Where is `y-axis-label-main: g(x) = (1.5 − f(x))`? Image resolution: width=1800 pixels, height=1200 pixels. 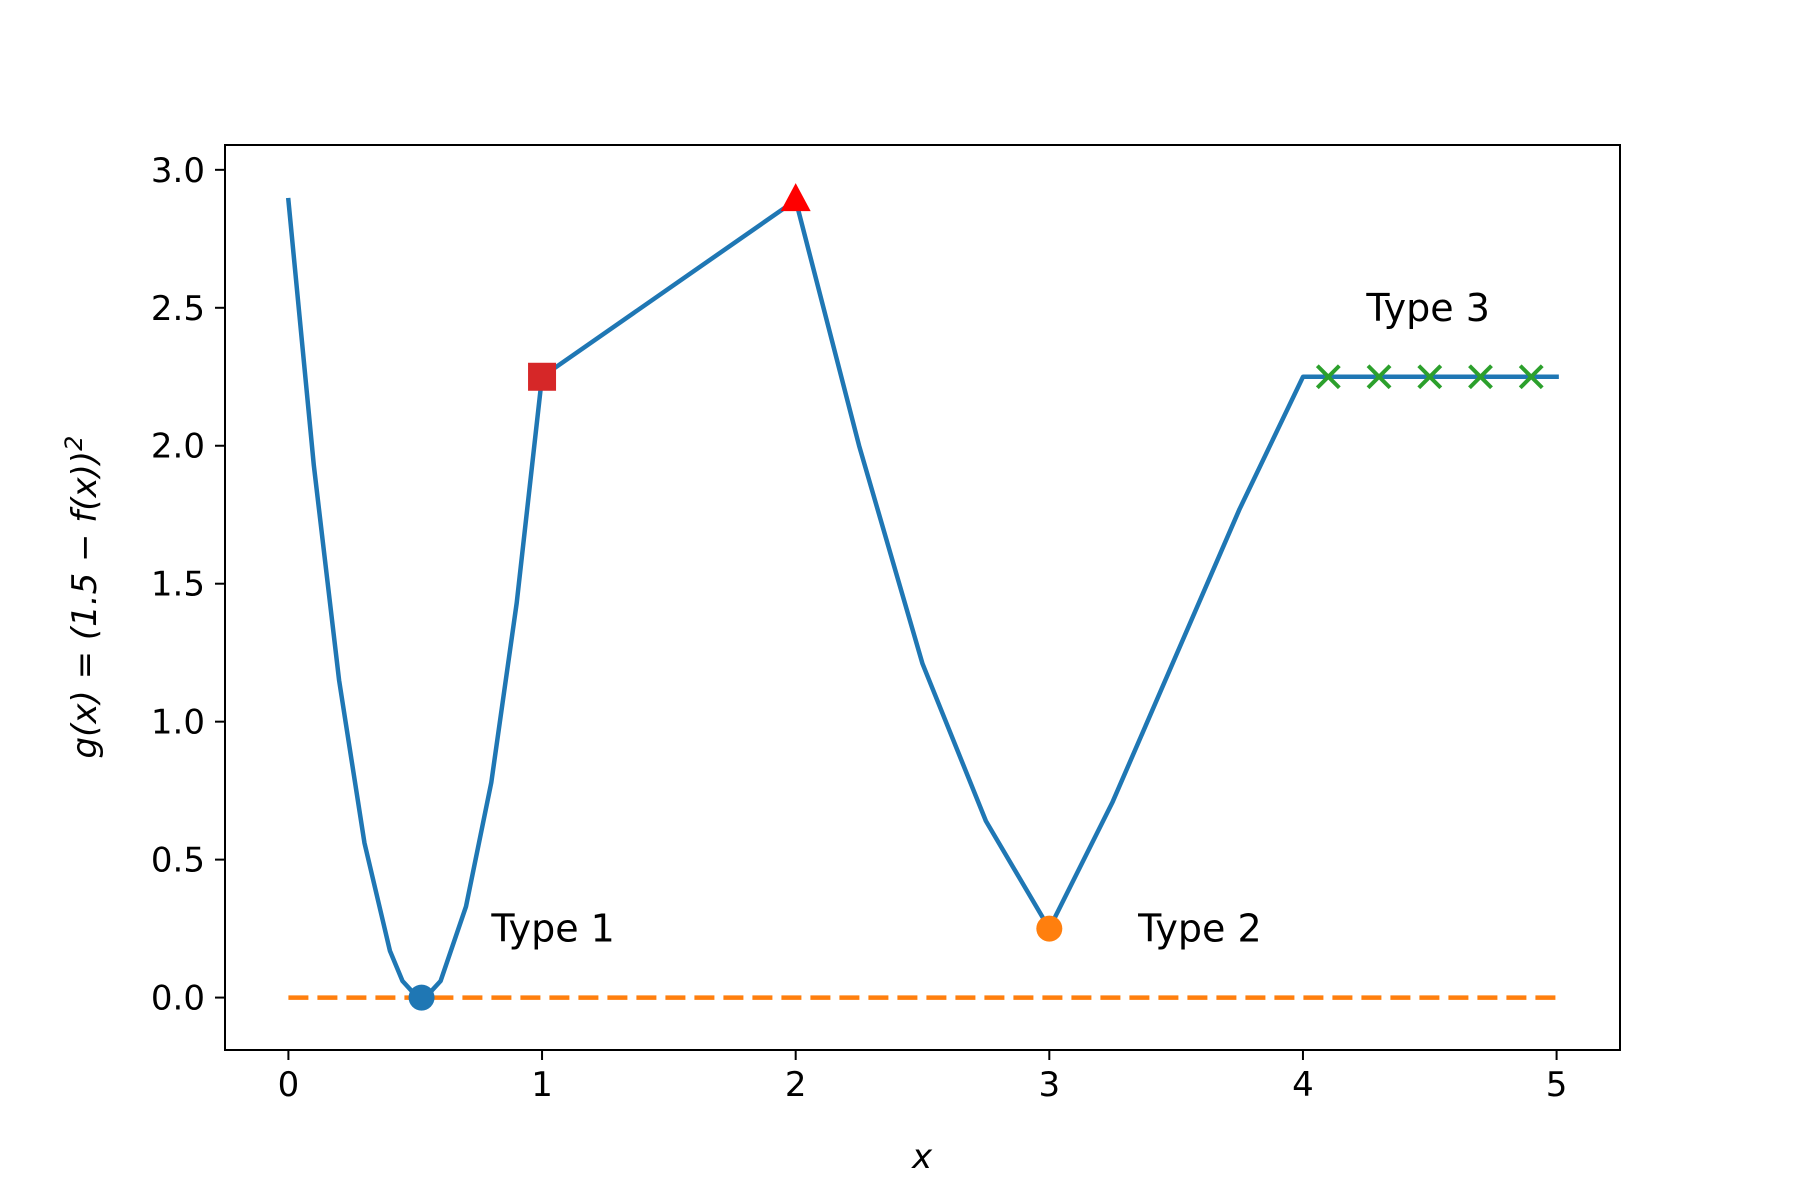
y-axis-label-main: g(x) = (1.5 − f(x)) is located at coordinates (85, 605).